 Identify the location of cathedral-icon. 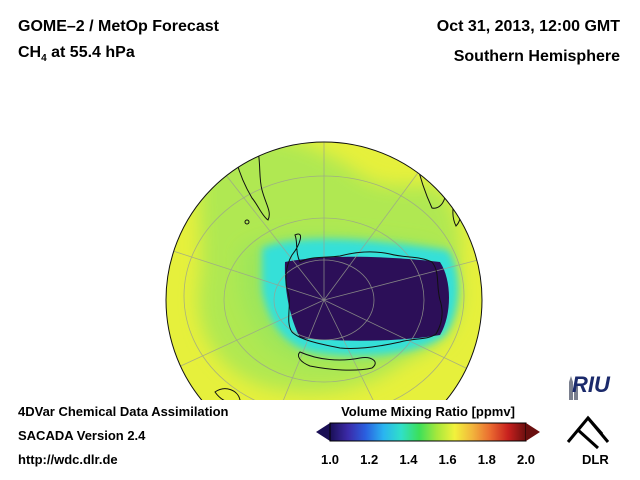
(573, 388).